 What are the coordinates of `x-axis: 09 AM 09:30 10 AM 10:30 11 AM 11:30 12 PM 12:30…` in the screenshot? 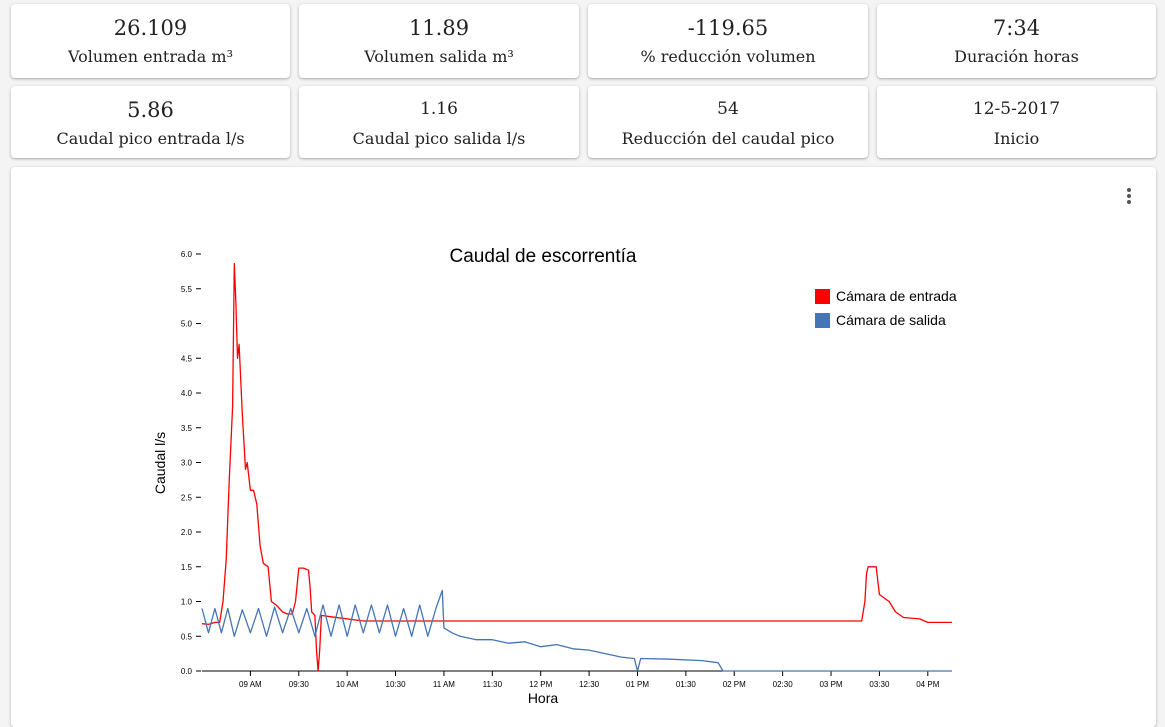 It's located at (577, 679).